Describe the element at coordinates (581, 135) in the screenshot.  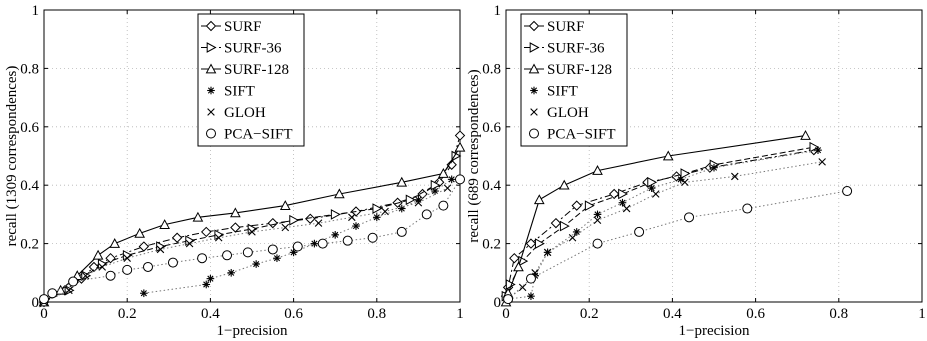
I see `legend-label: PCA−SIFT` at that location.